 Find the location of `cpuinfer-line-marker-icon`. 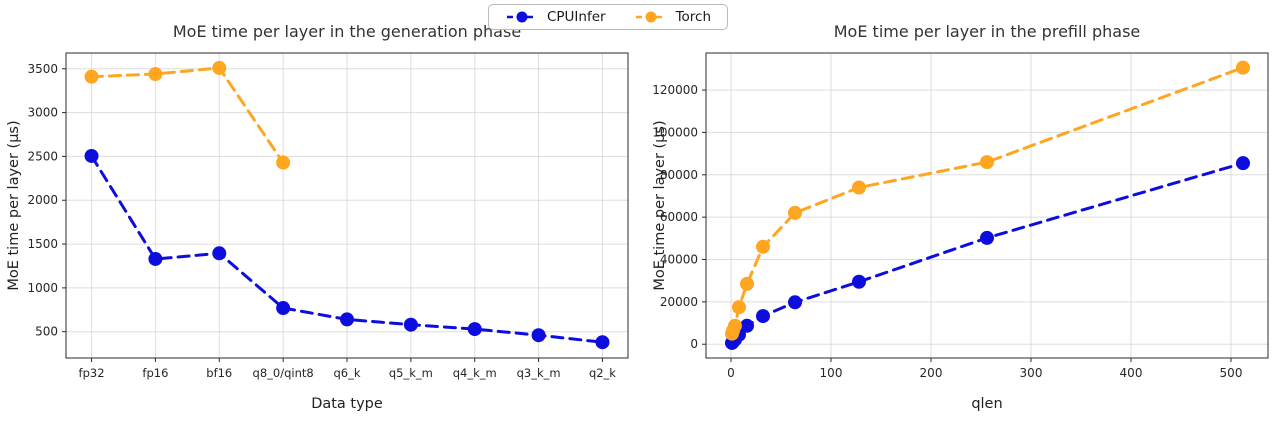

cpuinfer-line-marker-icon is located at coordinates (521, 17).